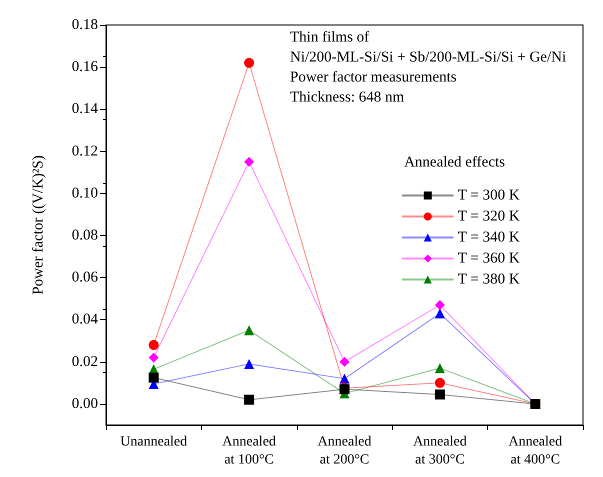 The height and width of the screenshot is (477, 603). Describe the element at coordinates (85, 25) in the screenshot. I see `y-tick-label: 0.18` at that location.